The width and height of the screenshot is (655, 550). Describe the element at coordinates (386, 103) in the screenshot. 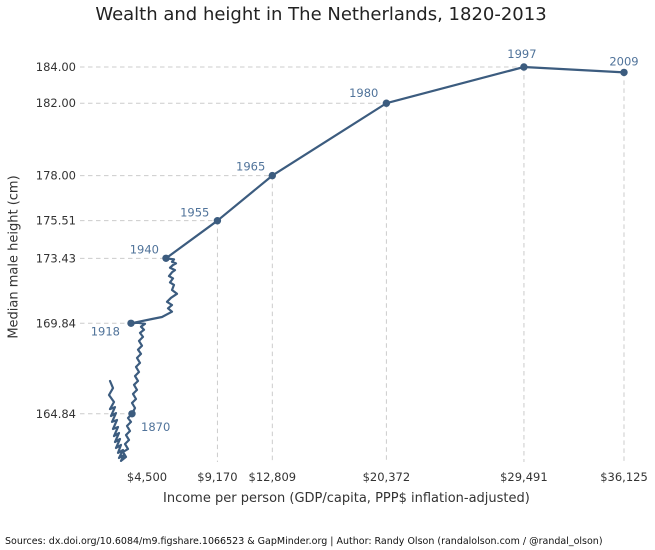

I see `data-point-1980` at that location.